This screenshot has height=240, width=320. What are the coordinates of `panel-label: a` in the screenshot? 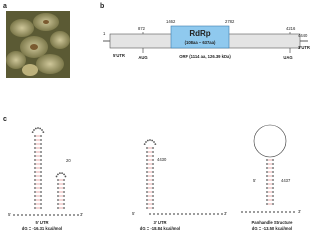 It's located at (5, 6).